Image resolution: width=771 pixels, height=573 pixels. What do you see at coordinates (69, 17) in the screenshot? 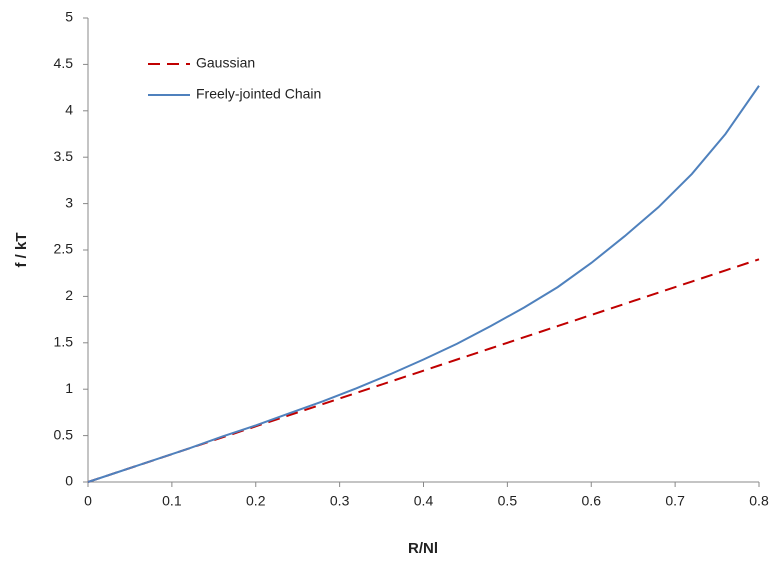
I see `y-tick-label: 5` at bounding box center [69, 17].